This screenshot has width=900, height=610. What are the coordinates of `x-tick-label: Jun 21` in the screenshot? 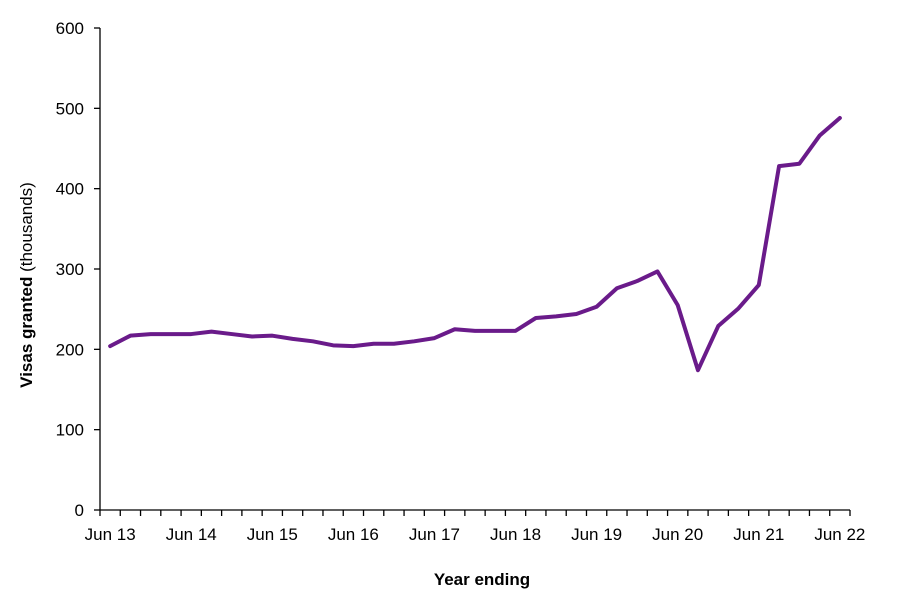 It's located at (758, 534).